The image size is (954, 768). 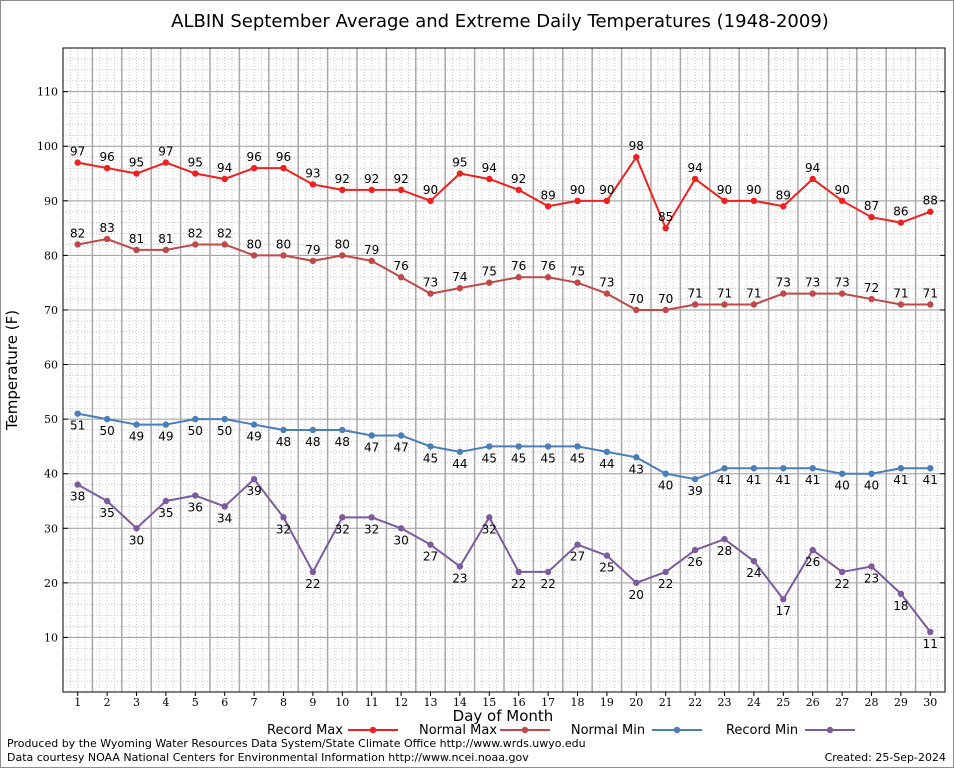 What do you see at coordinates (518, 458) in the screenshot?
I see `data-label: 45` at bounding box center [518, 458].